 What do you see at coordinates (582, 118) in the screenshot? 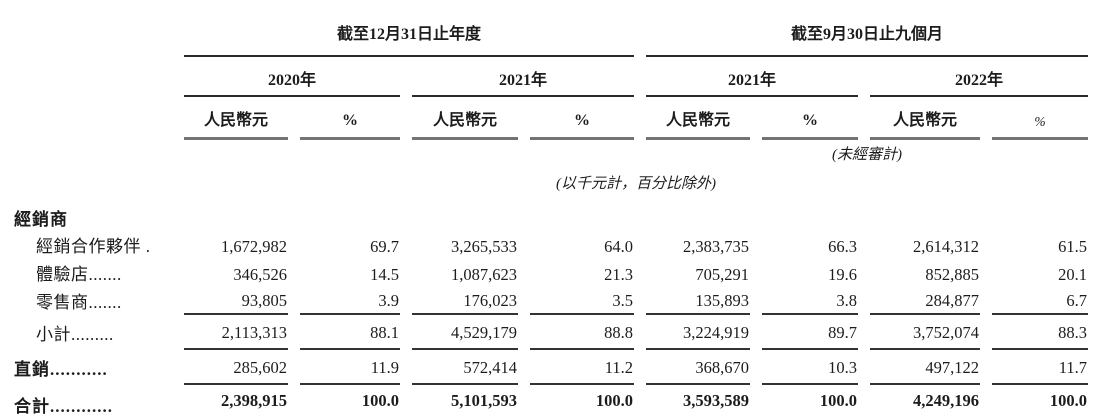
I see `col-header-percent-2021: %` at bounding box center [582, 118].